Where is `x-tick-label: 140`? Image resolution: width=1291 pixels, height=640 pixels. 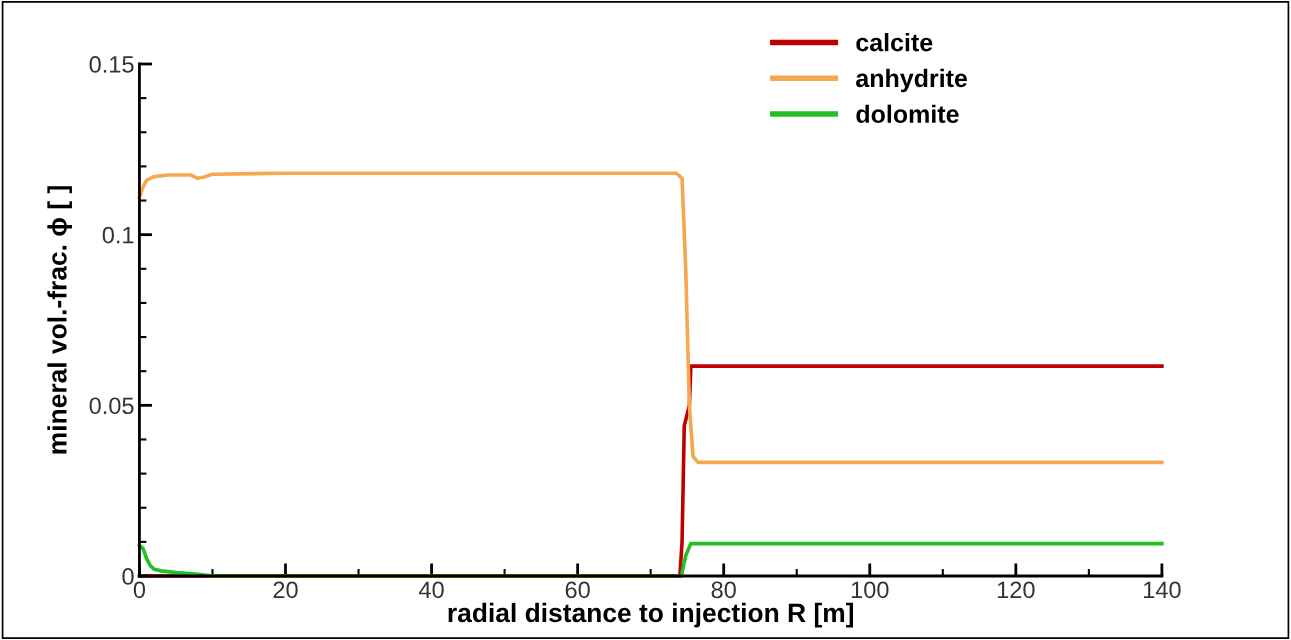
x-tick-label: 140 is located at coordinates (1162, 590).